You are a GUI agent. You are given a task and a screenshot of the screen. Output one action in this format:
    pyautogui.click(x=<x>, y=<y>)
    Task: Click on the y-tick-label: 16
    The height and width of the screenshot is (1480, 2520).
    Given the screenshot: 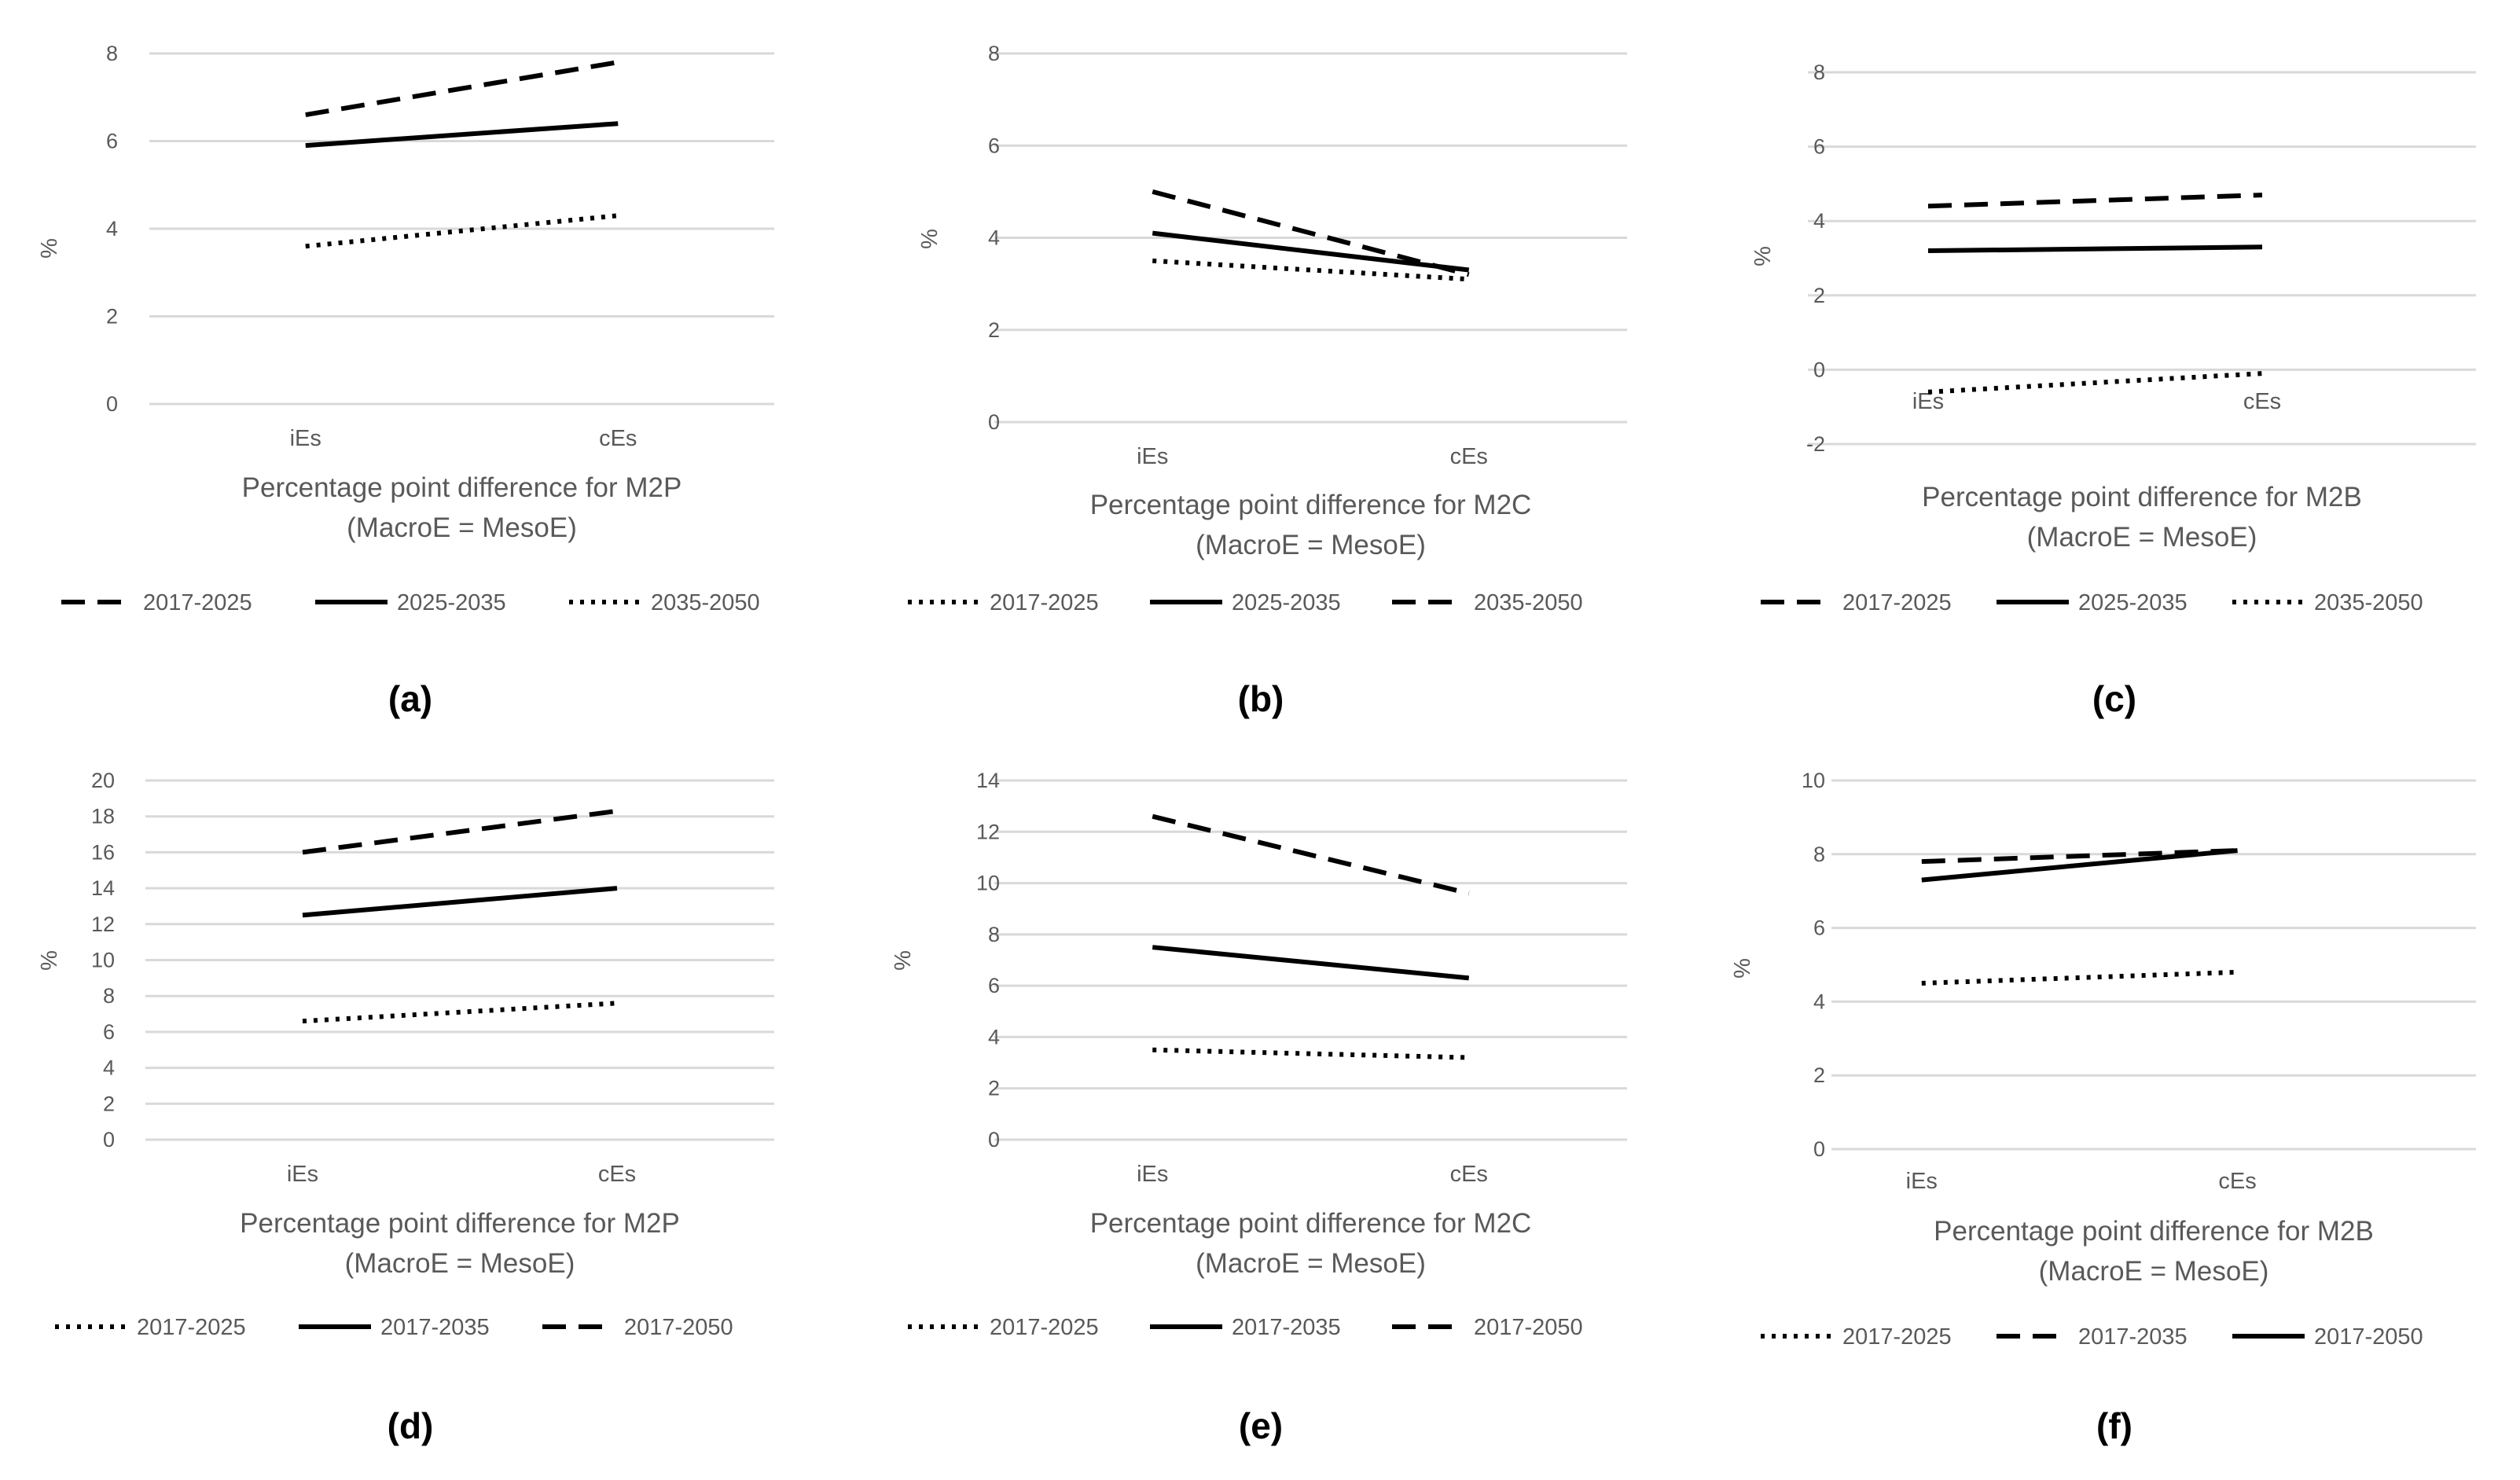 What is the action you would take?
    pyautogui.click(x=103, y=852)
    